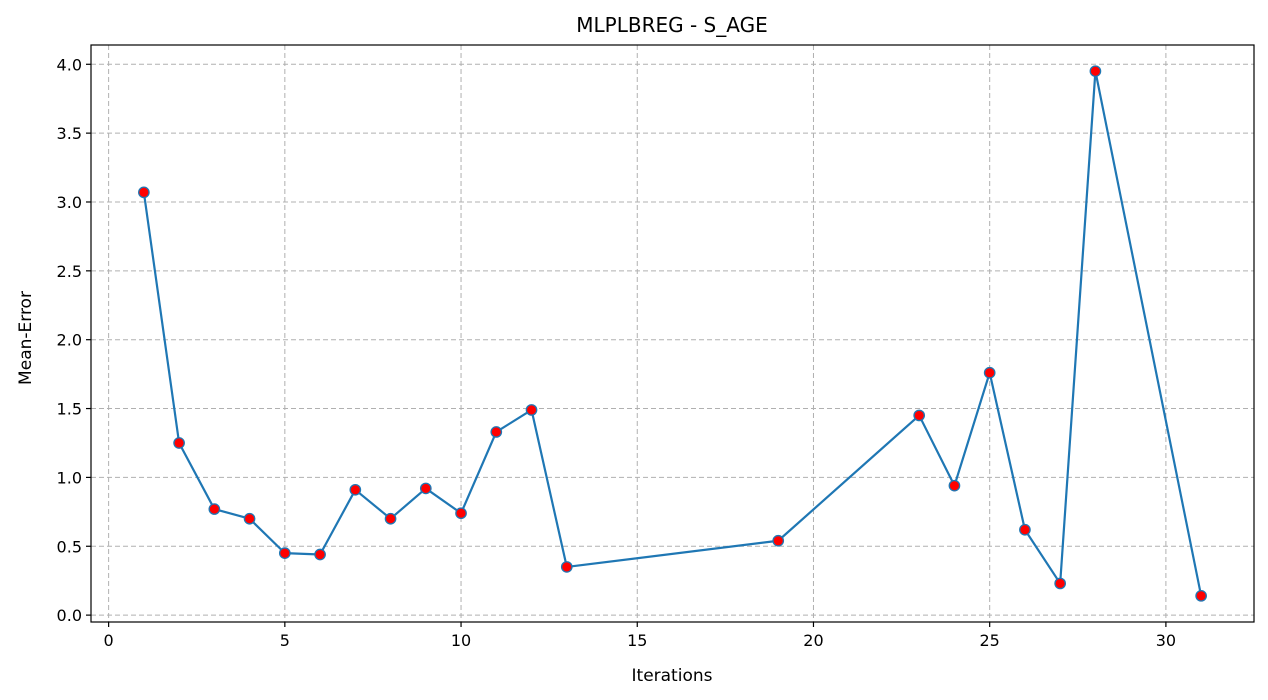 The image size is (1268, 700). Describe the element at coordinates (69, 271) in the screenshot. I see `y-tick-label: 2.5` at that location.